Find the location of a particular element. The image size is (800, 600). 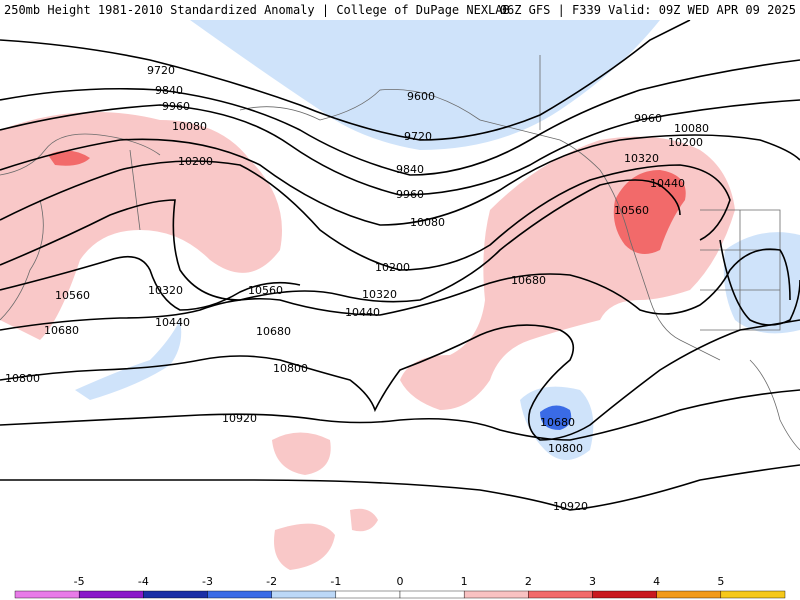

contour-label-east-10560: 10560 is located at coordinates (631, 210).